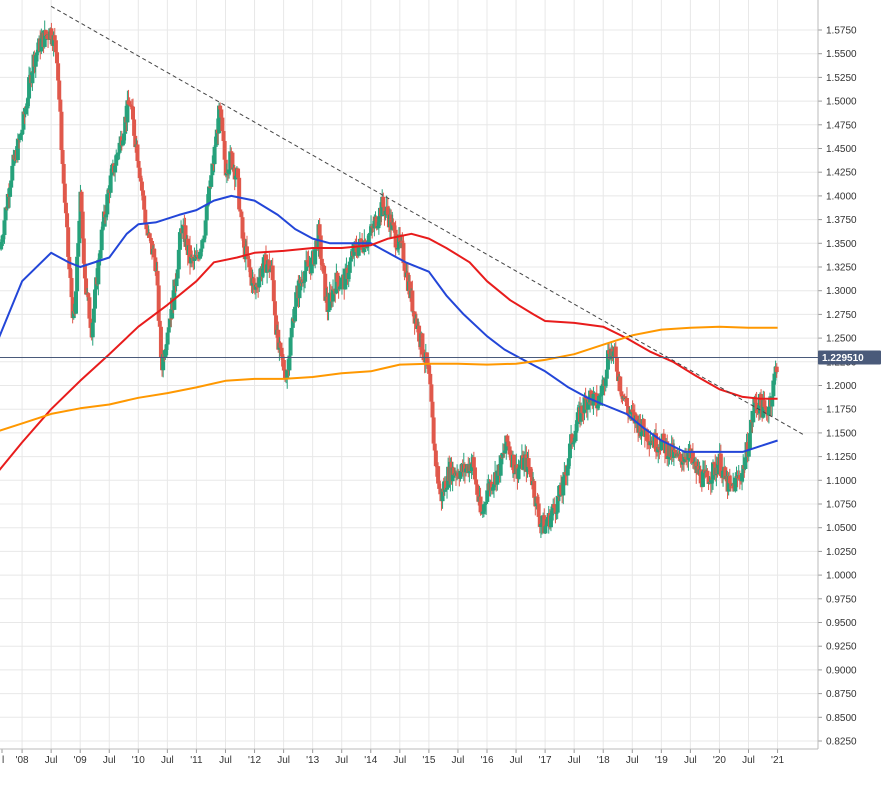 The height and width of the screenshot is (786, 883). I want to click on x-tick-label: '20, so click(719, 760).